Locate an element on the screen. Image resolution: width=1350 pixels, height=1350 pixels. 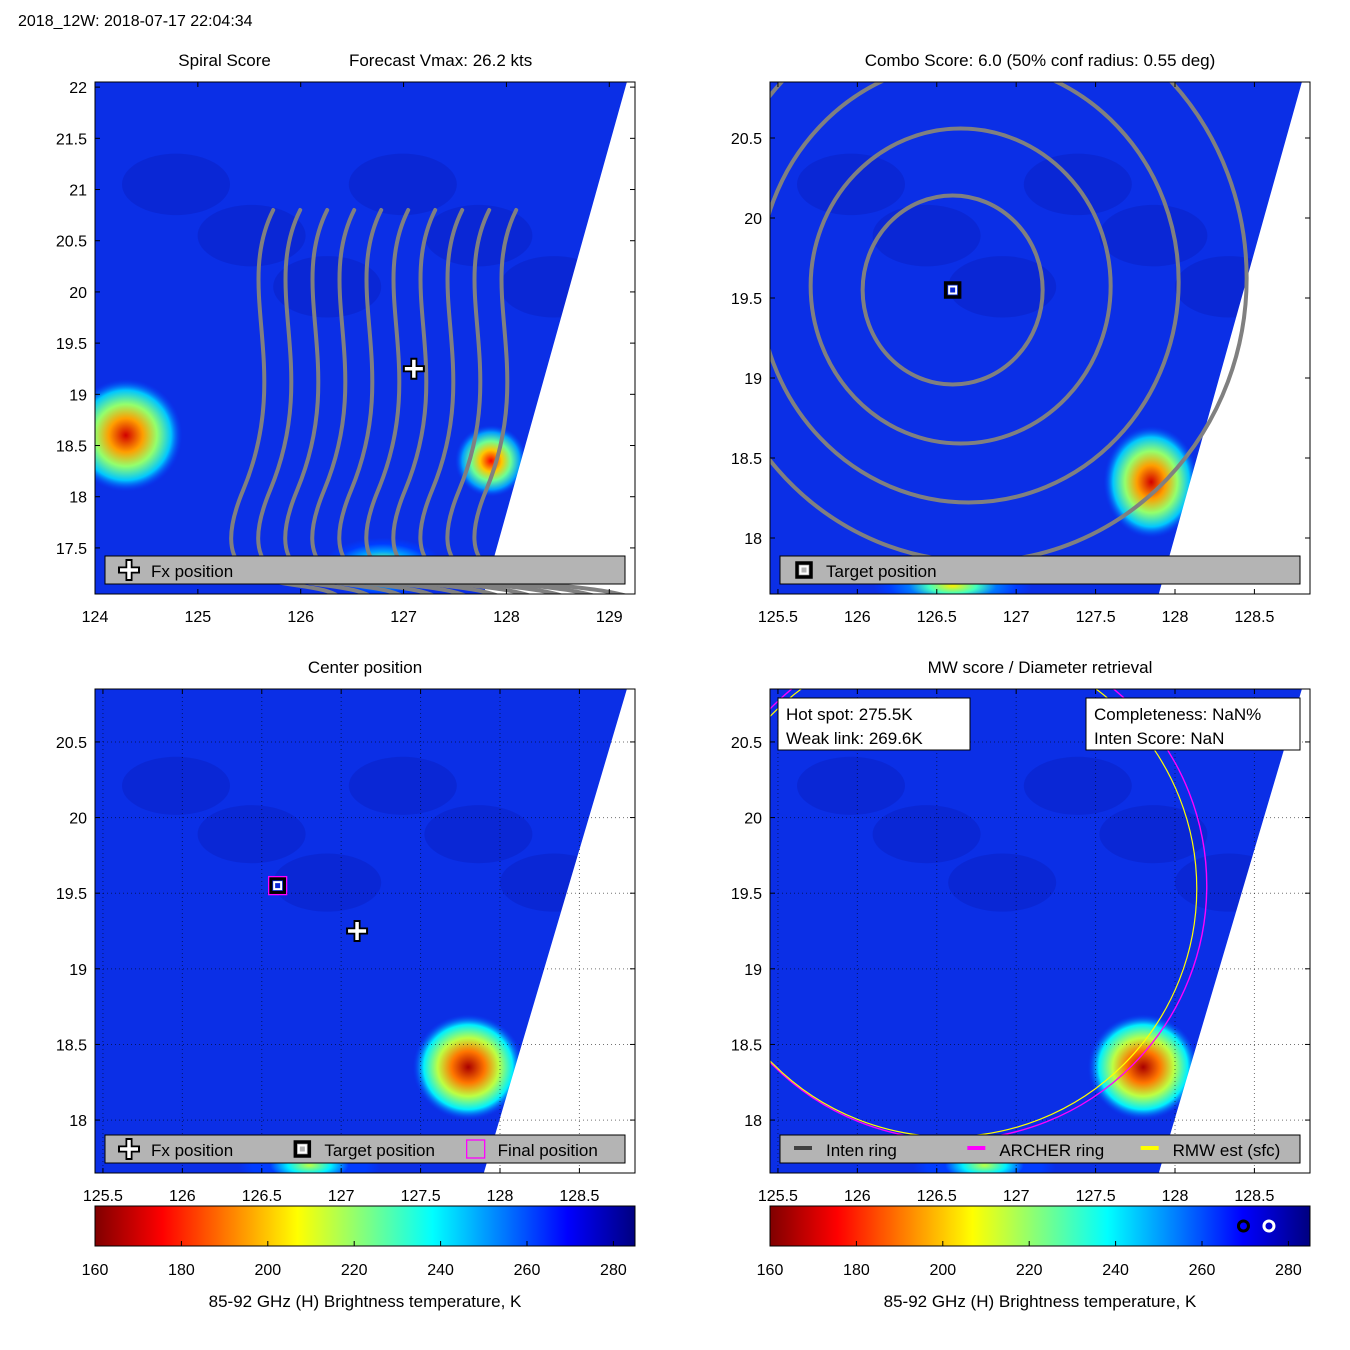
x-tick-label: 129 is located at coordinates (609, 617).